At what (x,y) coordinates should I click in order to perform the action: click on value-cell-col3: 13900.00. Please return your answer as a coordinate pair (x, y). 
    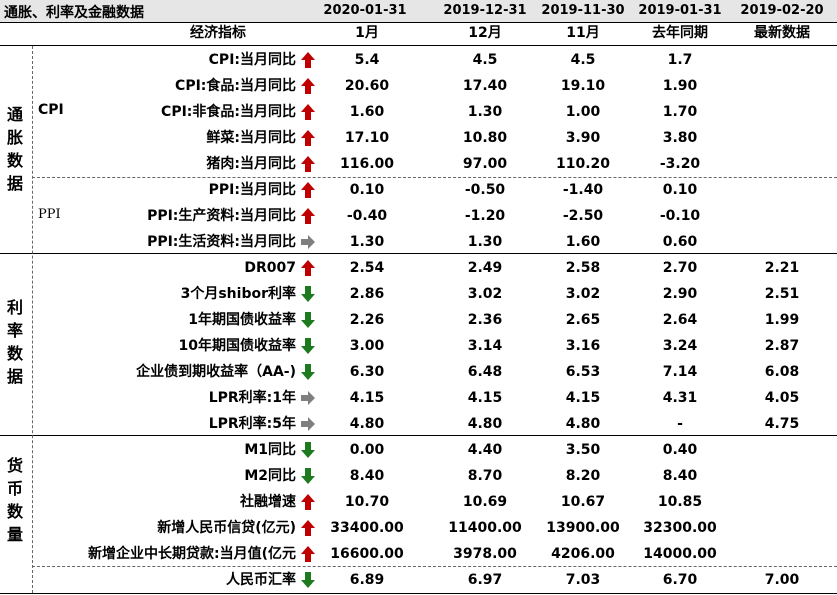
    Looking at the image, I should click on (583, 528).